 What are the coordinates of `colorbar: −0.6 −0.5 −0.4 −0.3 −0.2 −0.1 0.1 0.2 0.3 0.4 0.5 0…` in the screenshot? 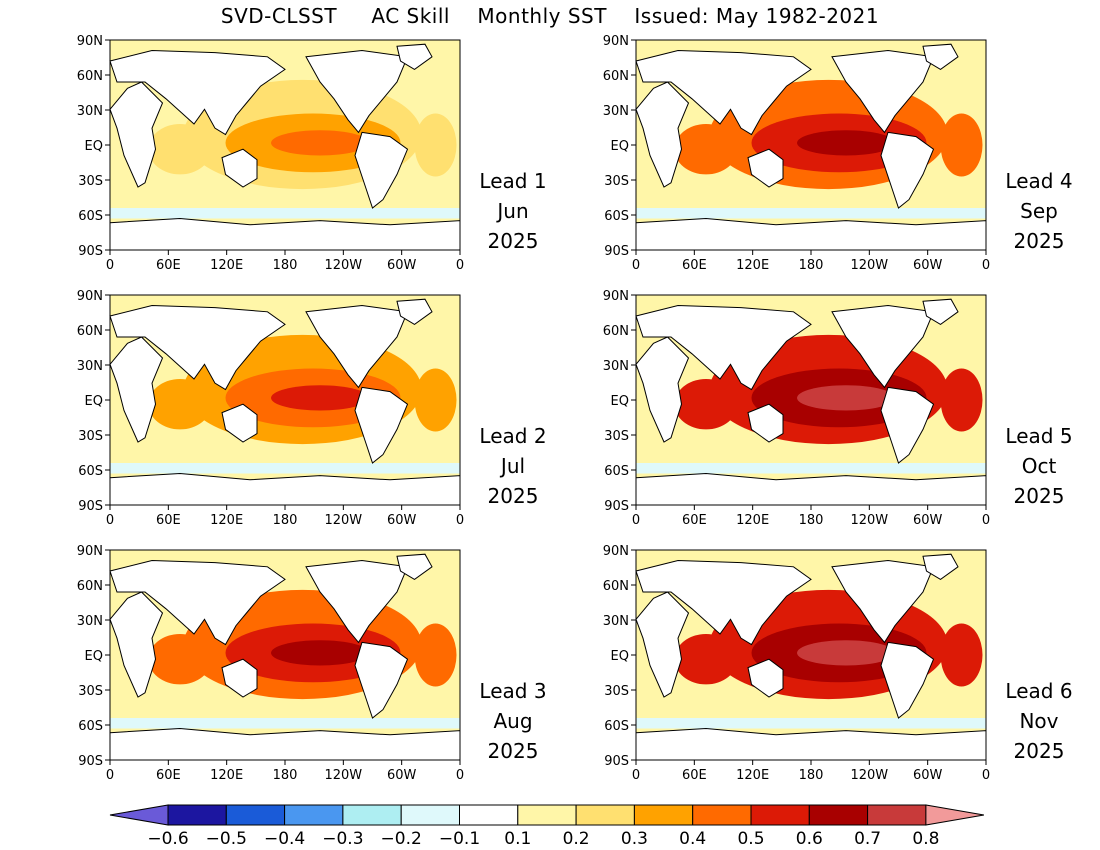 It's located at (546, 826).